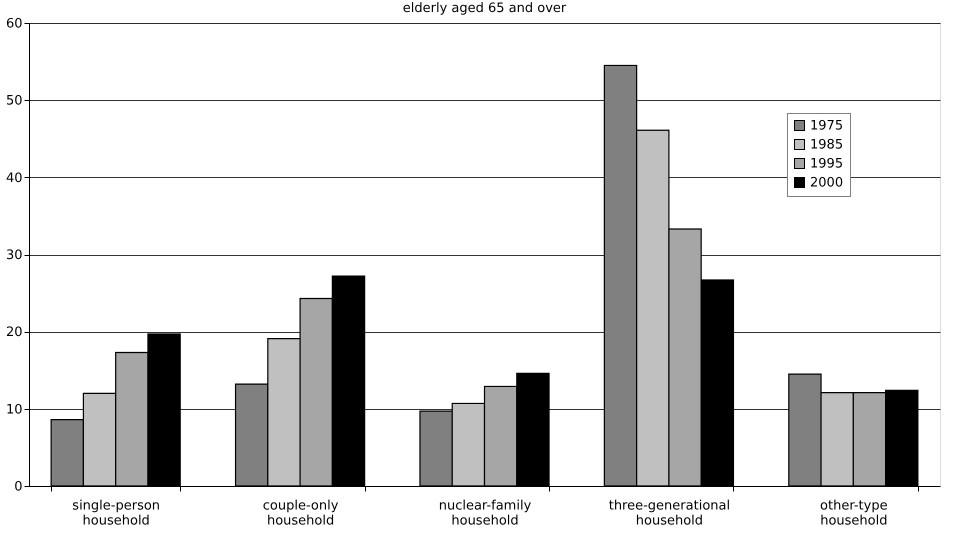  Describe the element at coordinates (14, 255) in the screenshot. I see `y-tick-label: 30` at that location.